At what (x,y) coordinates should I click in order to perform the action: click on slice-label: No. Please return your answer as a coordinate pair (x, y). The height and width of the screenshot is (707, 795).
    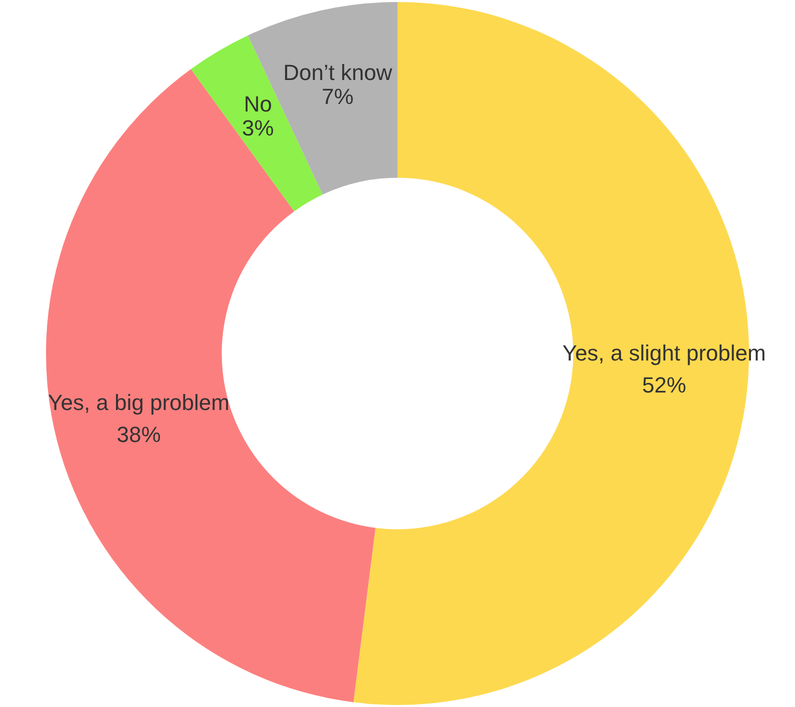
    Looking at the image, I should click on (258, 104).